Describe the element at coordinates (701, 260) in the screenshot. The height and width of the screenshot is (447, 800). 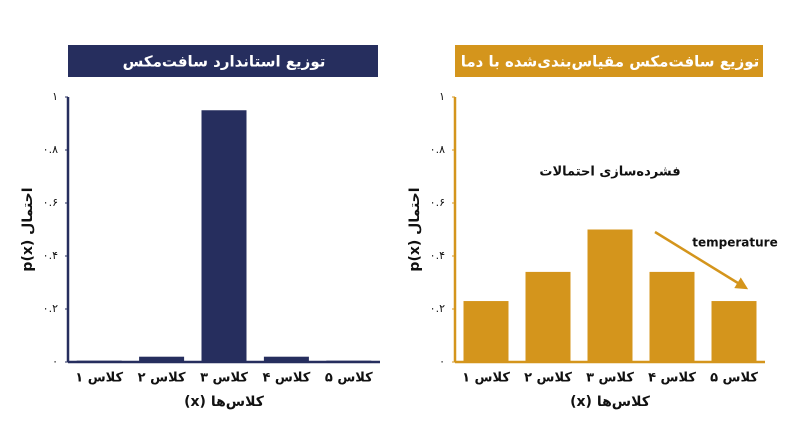
I see `arrow` at that location.